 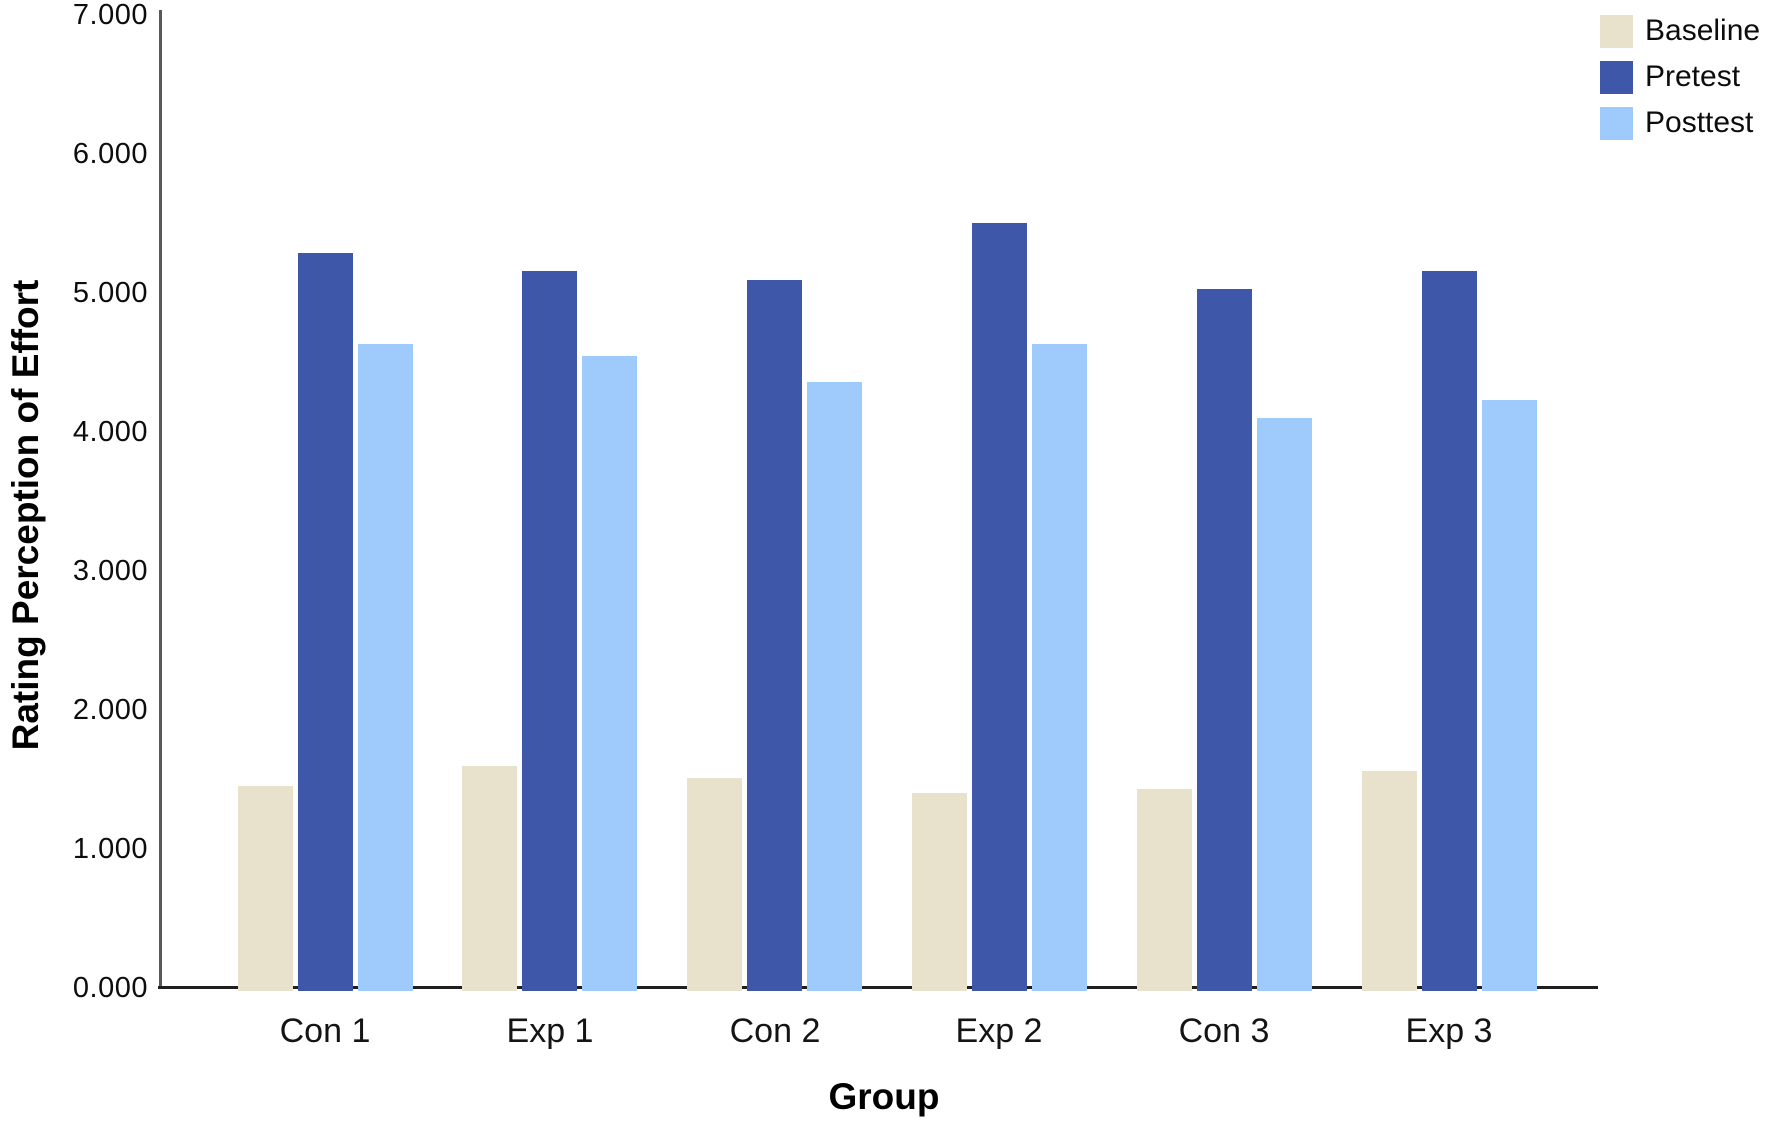 I want to click on y-axis-title: Rating Perception of Effort, so click(x=25, y=515).